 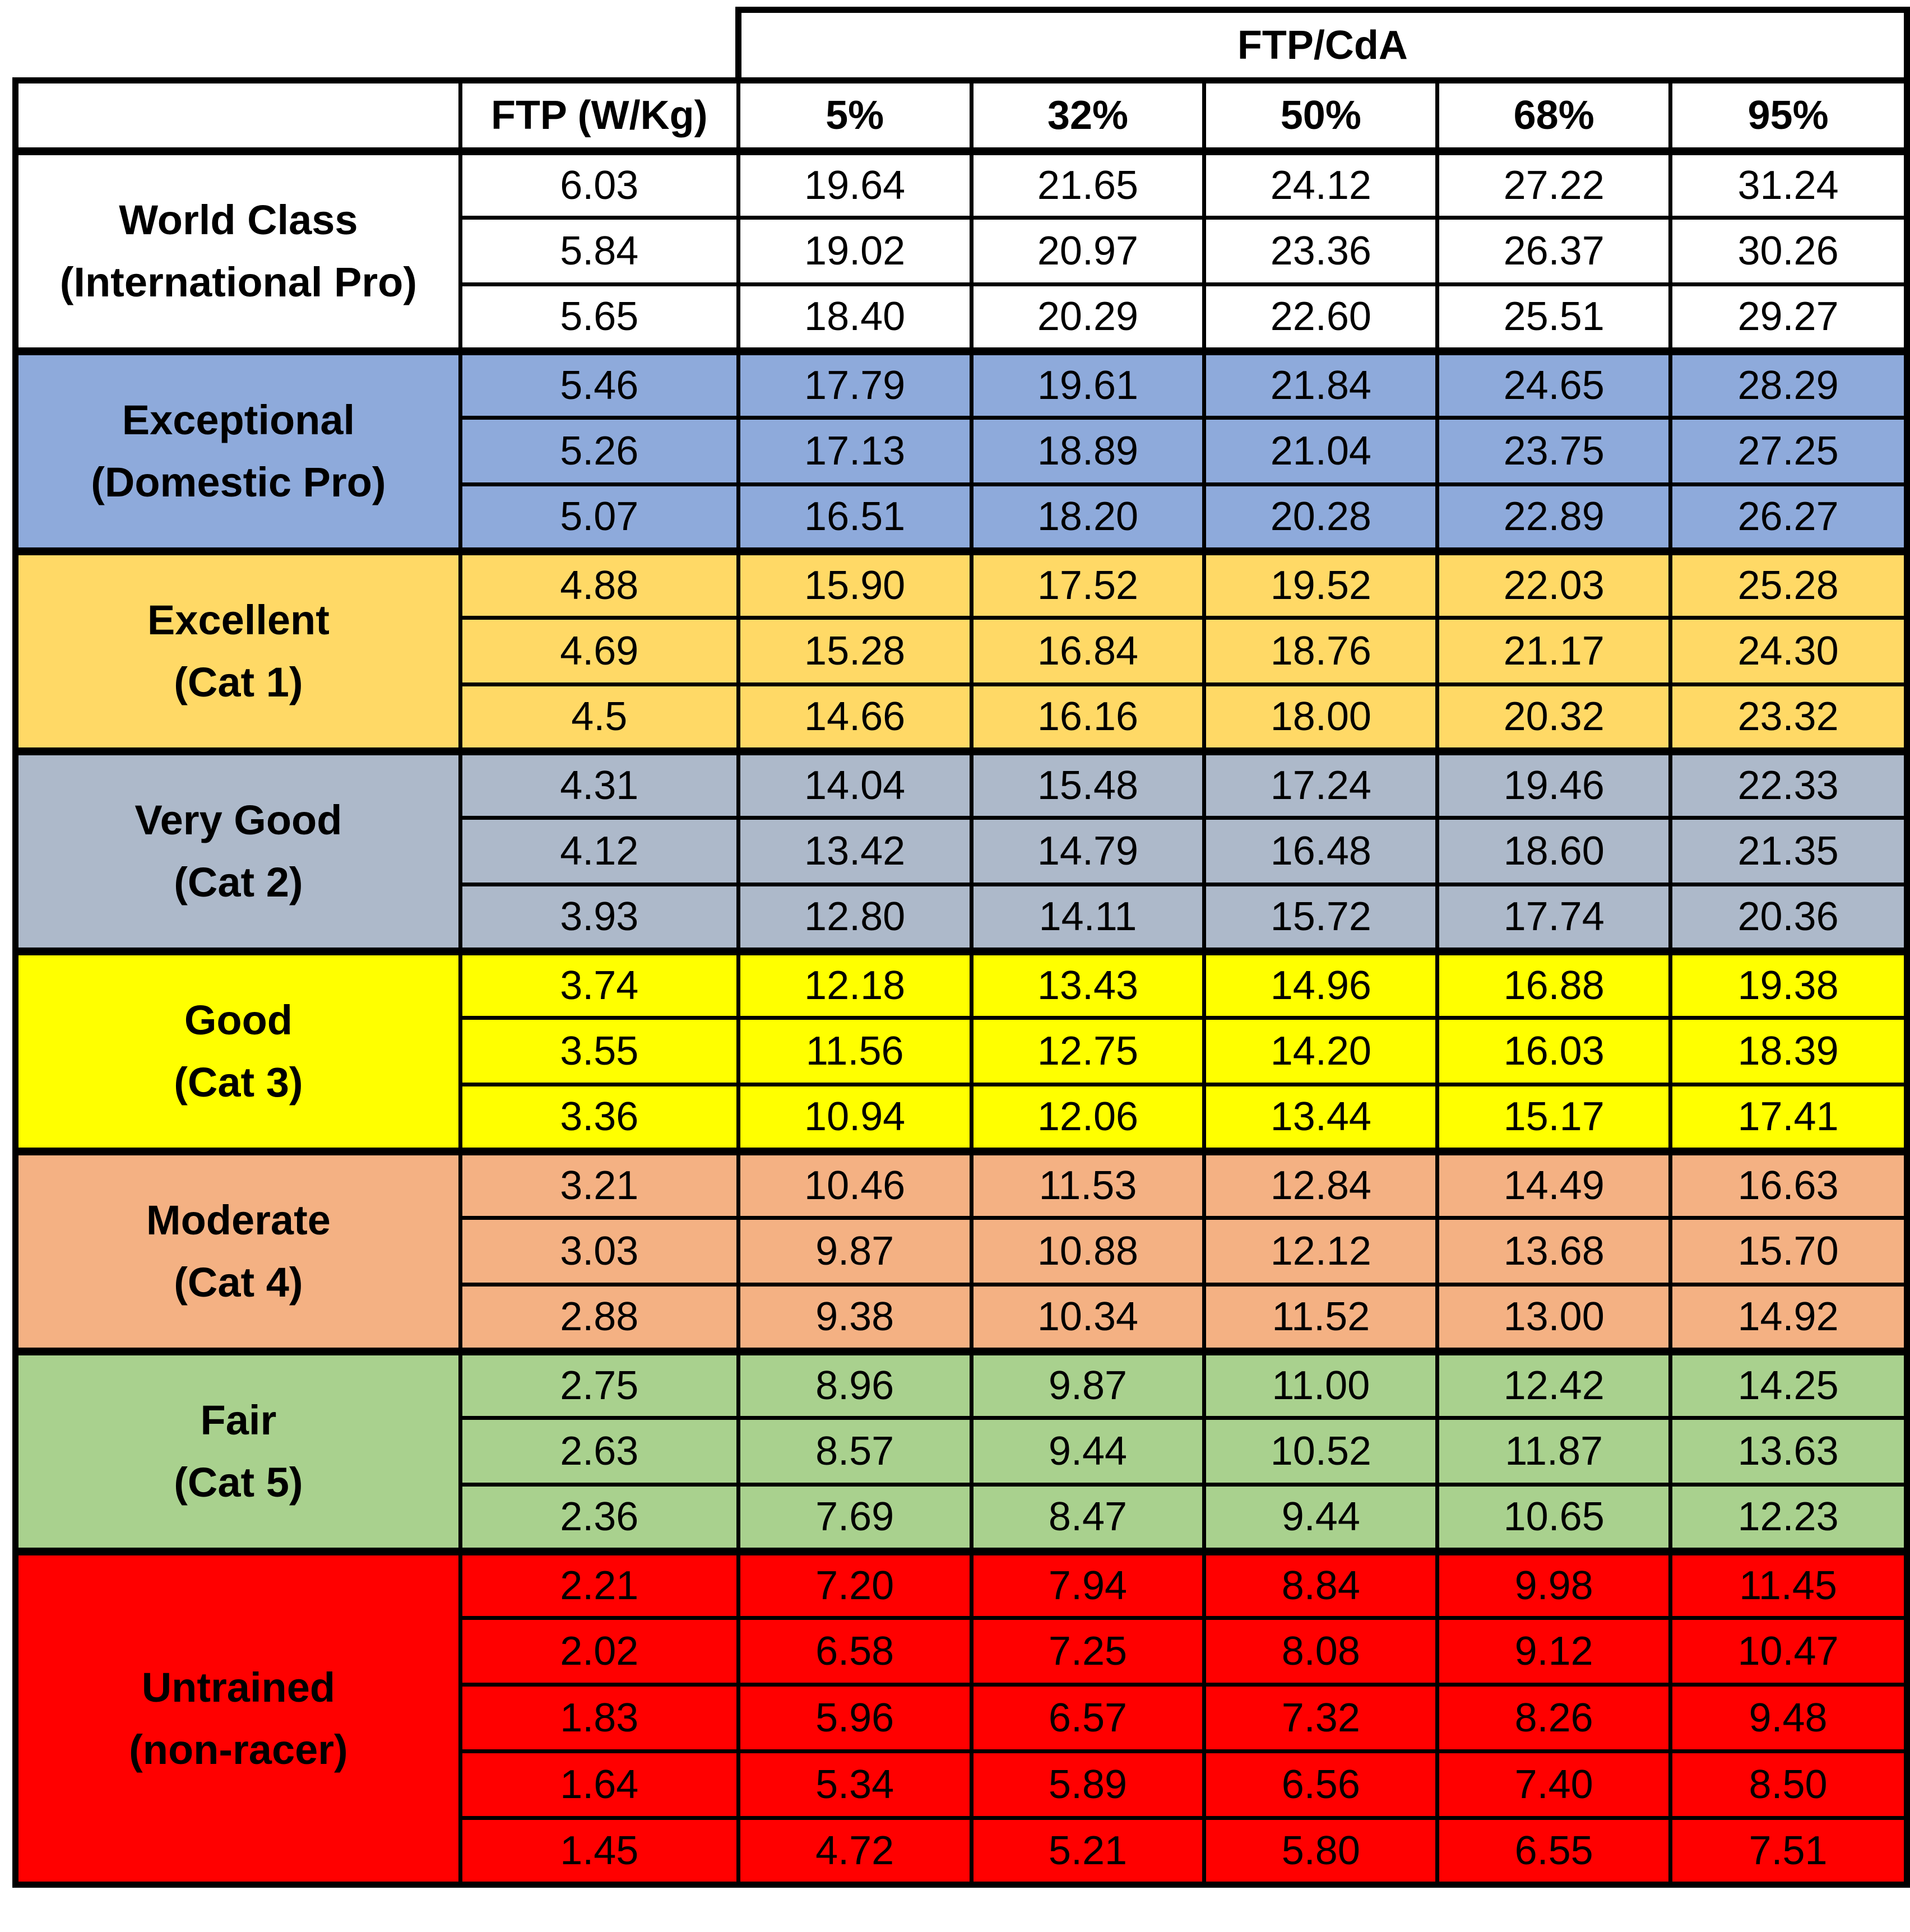 What do you see at coordinates (238, 1020) in the screenshot?
I see `category-name: Good` at bounding box center [238, 1020].